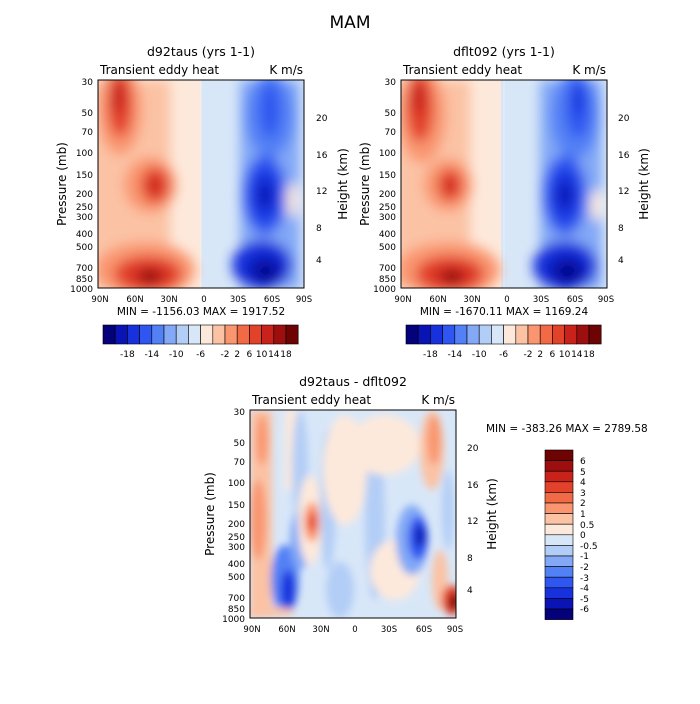  I want to click on colorbar-label: 14, so click(577, 355).